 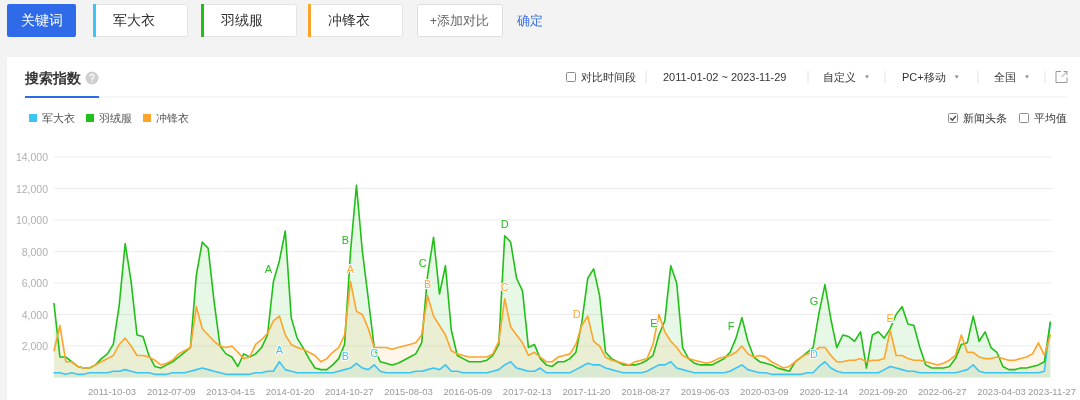 I want to click on annotation: G, so click(x=814, y=300).